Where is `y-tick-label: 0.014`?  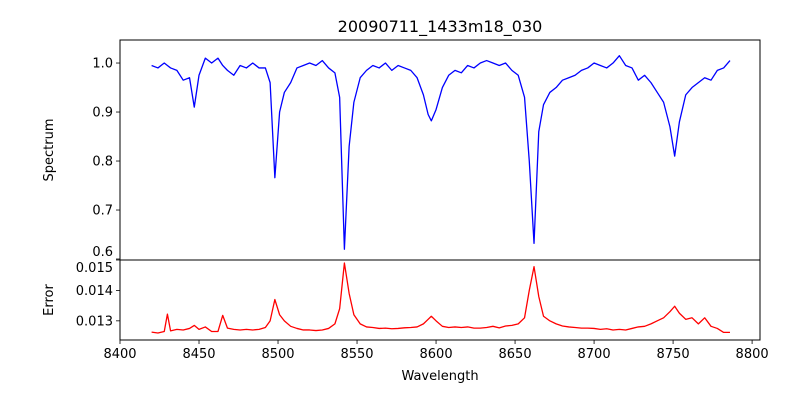 y-tick-label: 0.014 is located at coordinates (94, 291).